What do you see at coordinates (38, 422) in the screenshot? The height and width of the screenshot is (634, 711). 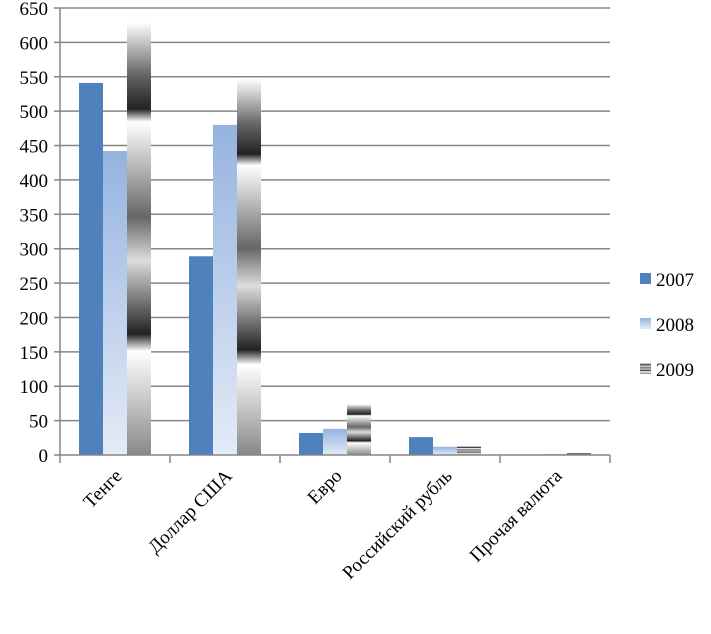 I see `y-tick-label: 50` at bounding box center [38, 422].